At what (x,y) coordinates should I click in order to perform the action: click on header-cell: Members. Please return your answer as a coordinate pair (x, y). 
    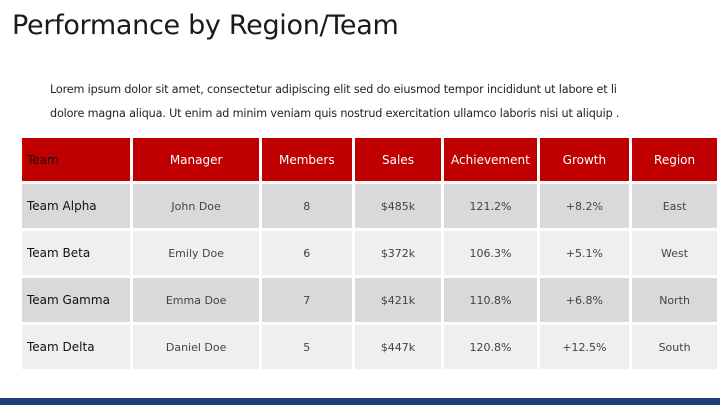
    Looking at the image, I should click on (306, 159).